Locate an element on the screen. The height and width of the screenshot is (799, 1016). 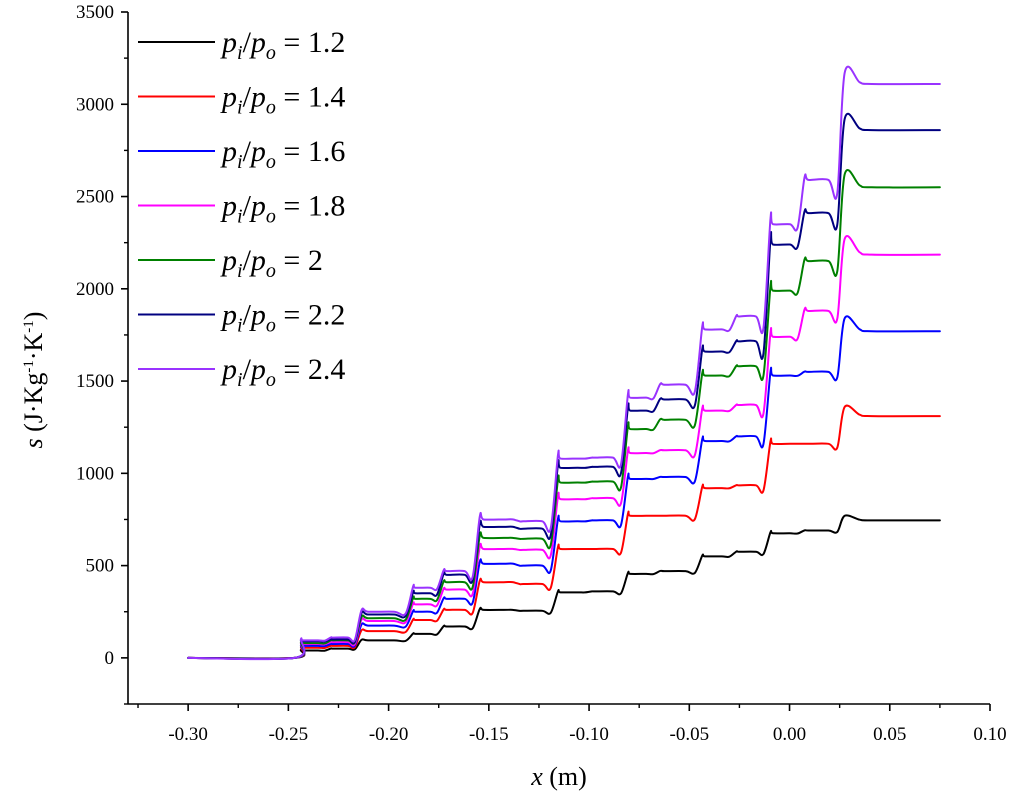
x-axis-unit: (m) is located at coordinates (565, 776).